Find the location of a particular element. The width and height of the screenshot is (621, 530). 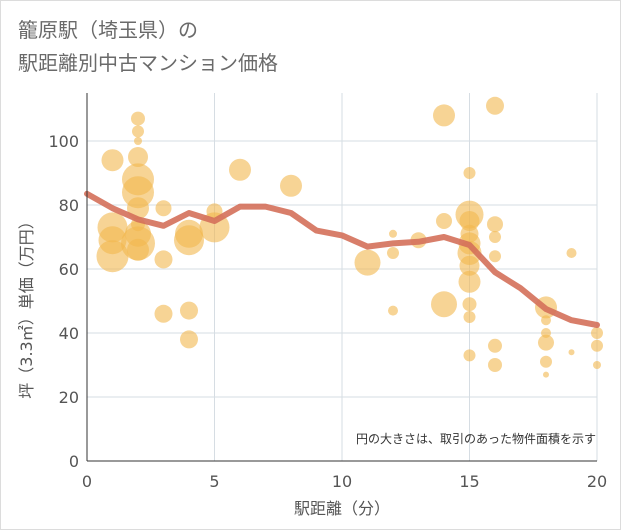

y-axis-label: 坪（3.3㎡）単価（万円） is located at coordinates (26, 305).